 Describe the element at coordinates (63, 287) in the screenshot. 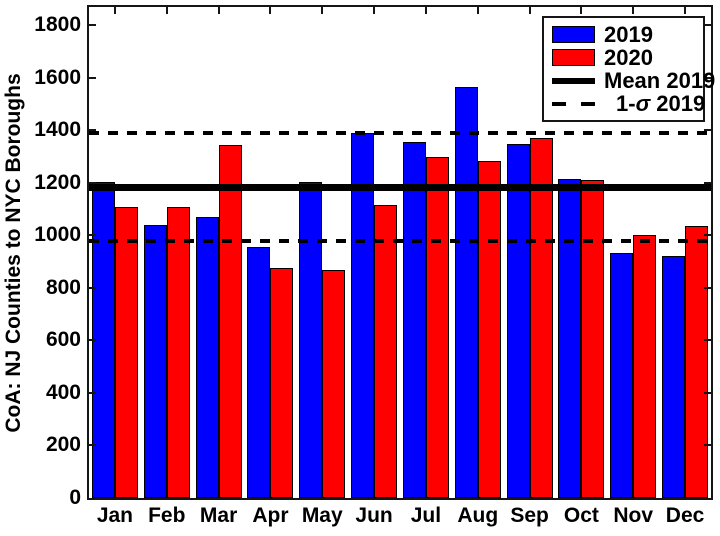

I see `y-tick-label: 800` at that location.